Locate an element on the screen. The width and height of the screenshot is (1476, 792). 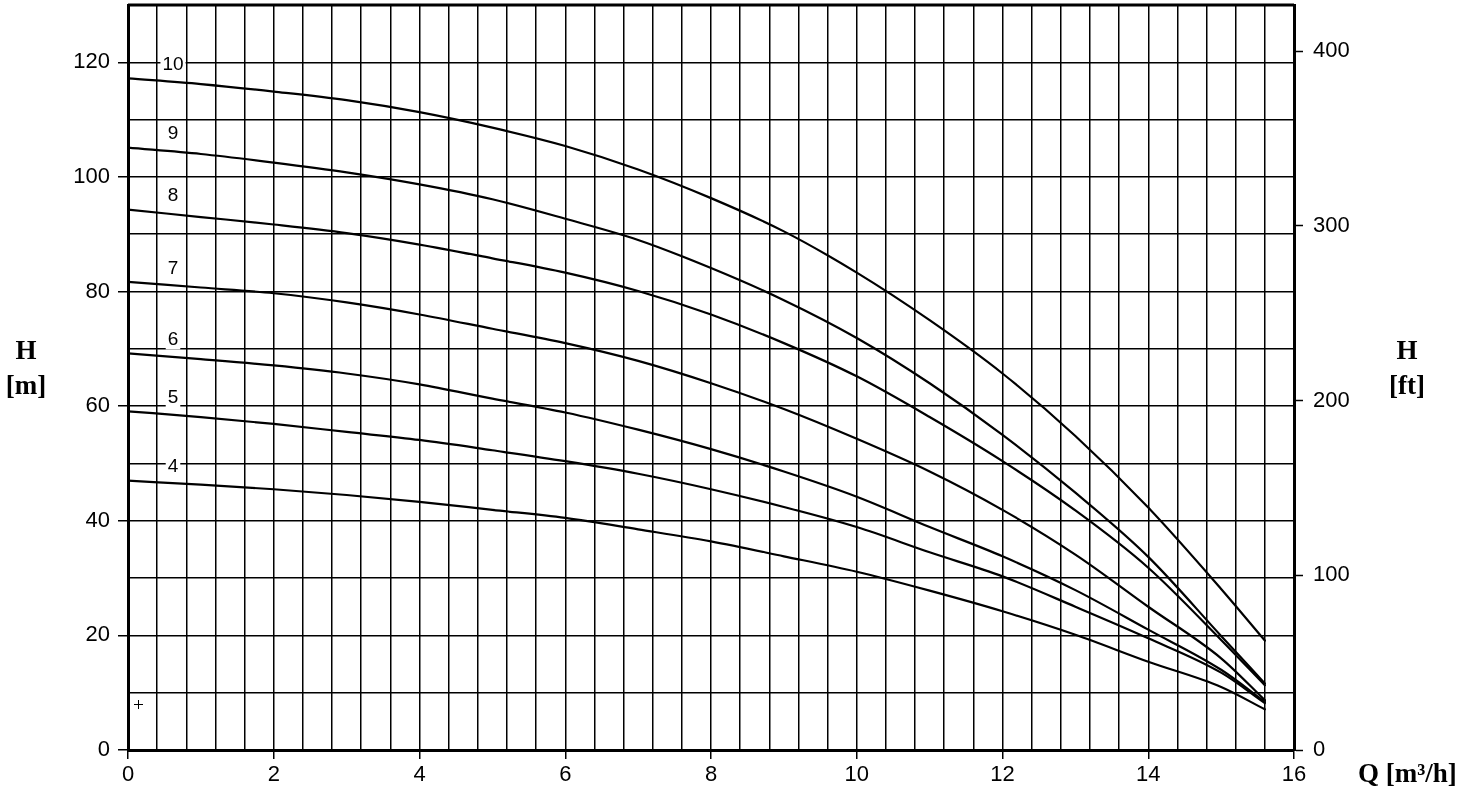
x-tick-label: 4 is located at coordinates (419, 774).